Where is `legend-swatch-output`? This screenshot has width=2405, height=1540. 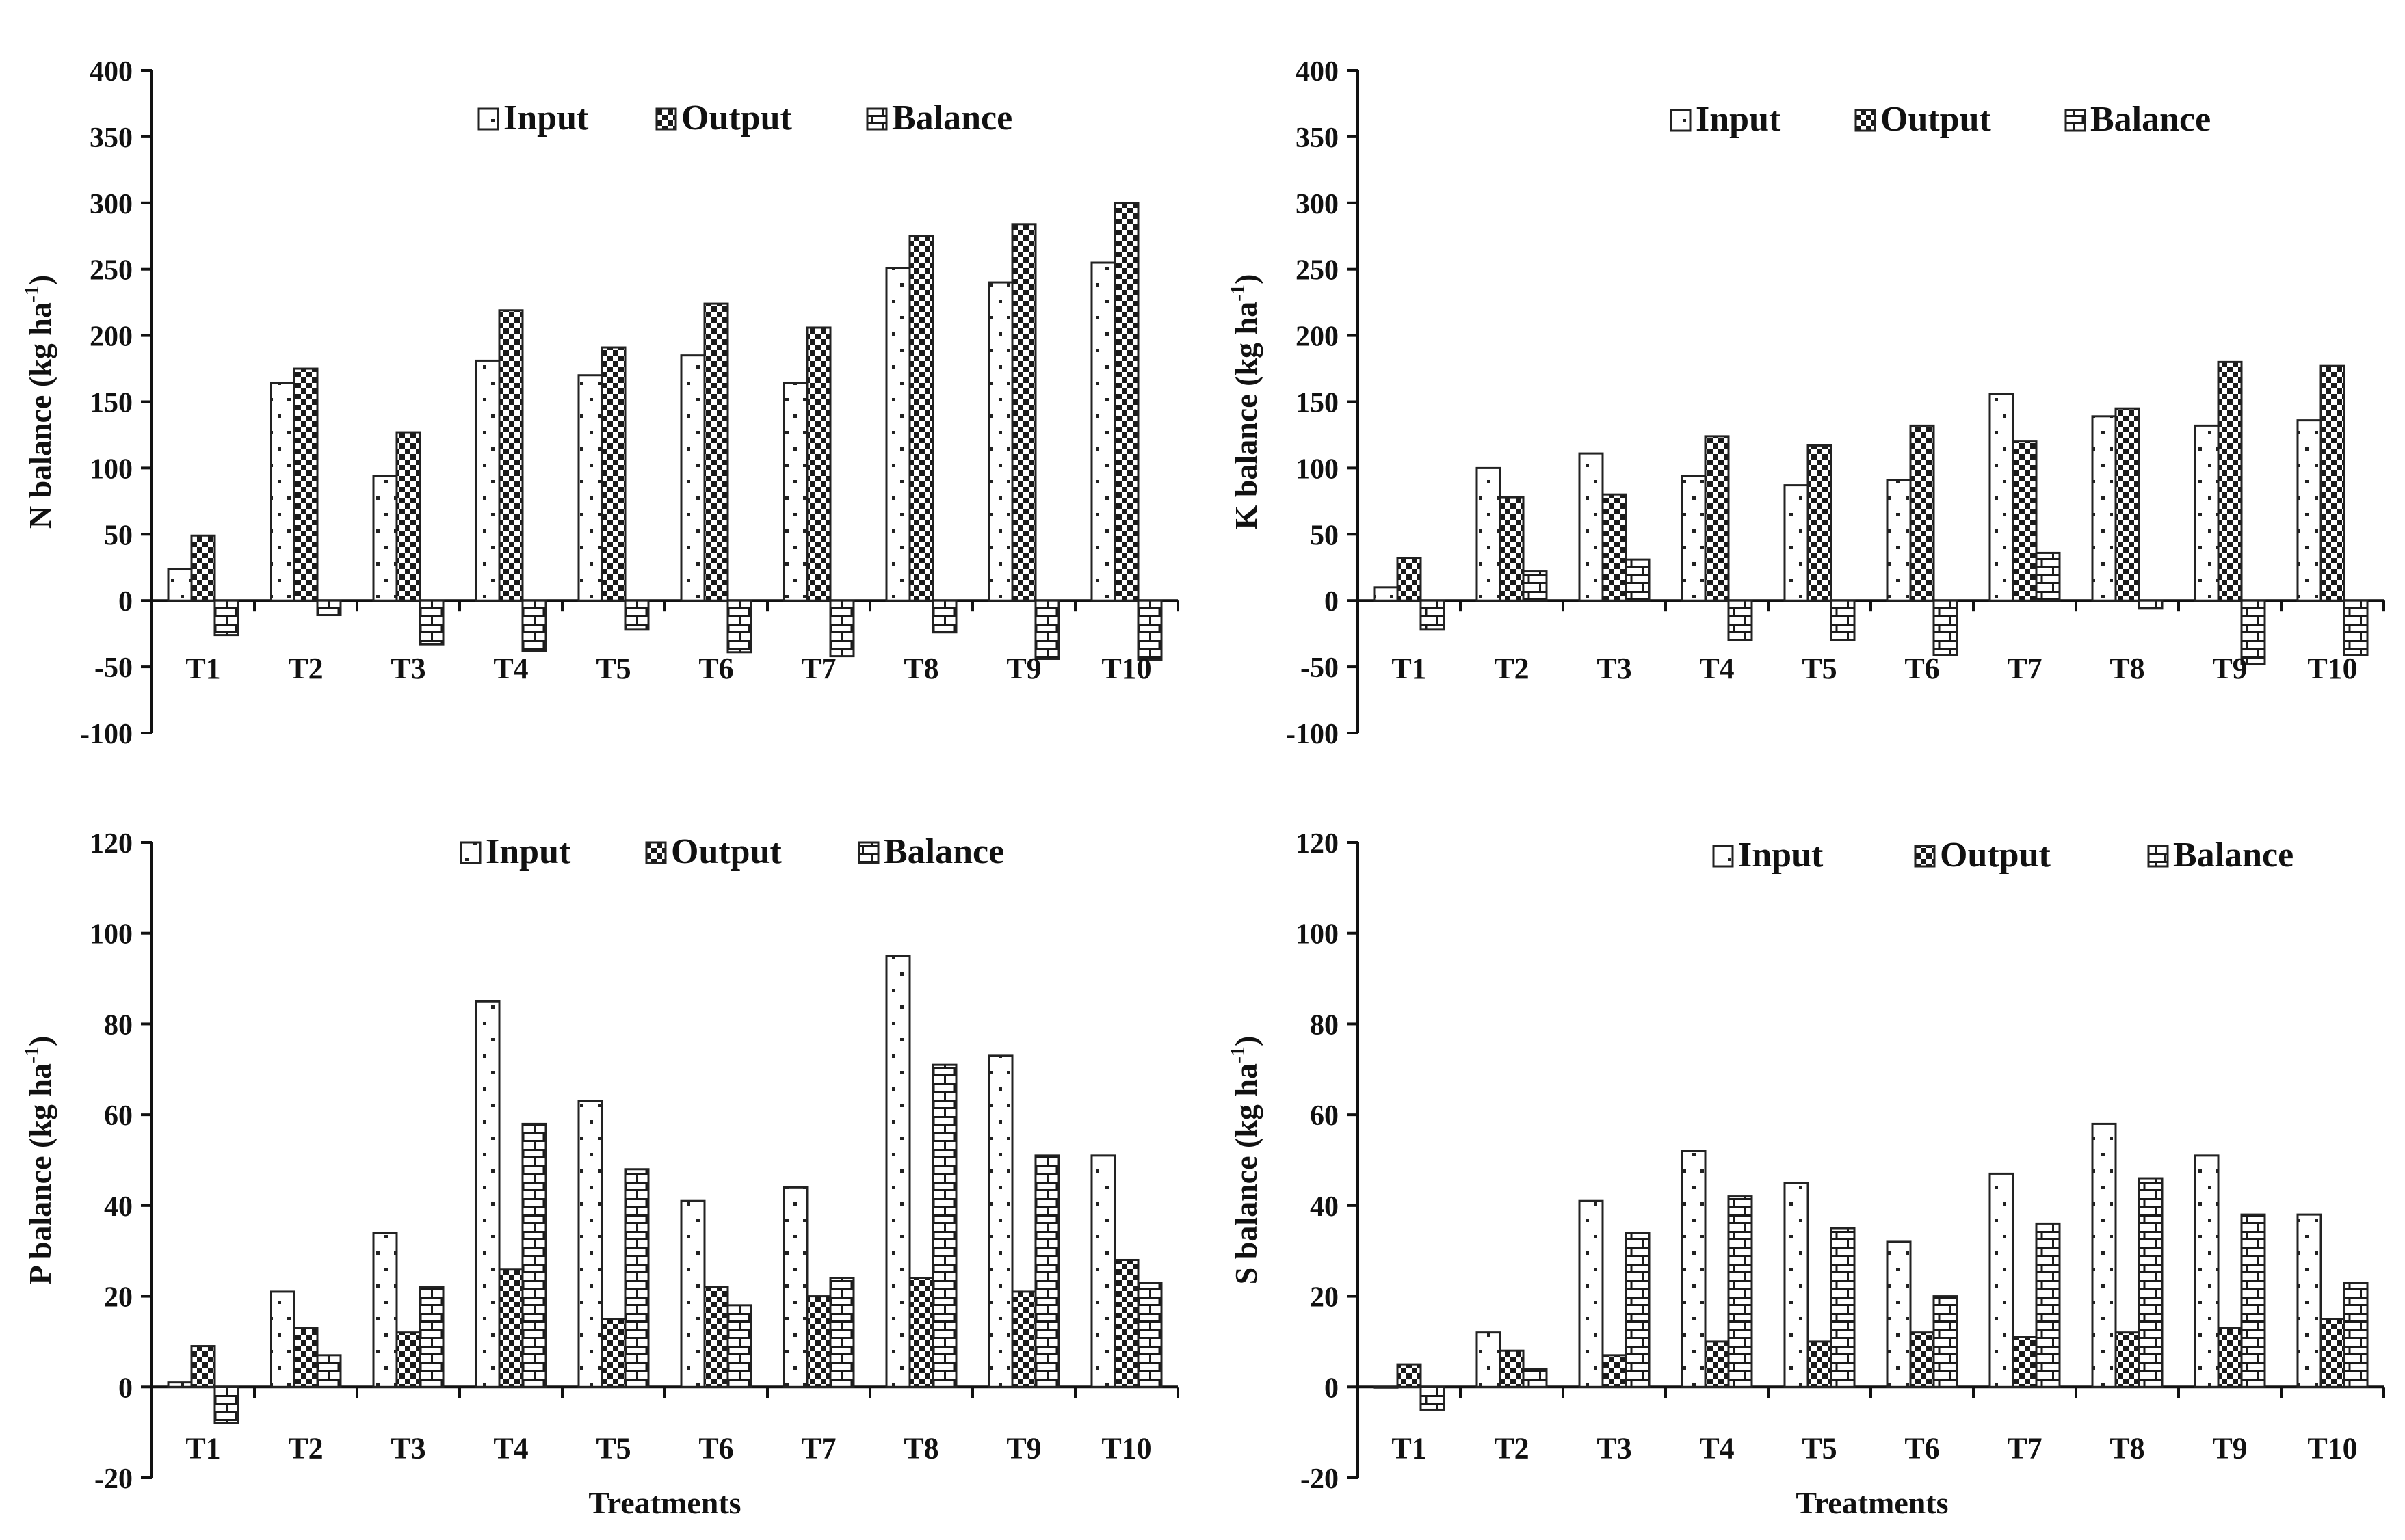
legend-swatch-output is located at coordinates (666, 119).